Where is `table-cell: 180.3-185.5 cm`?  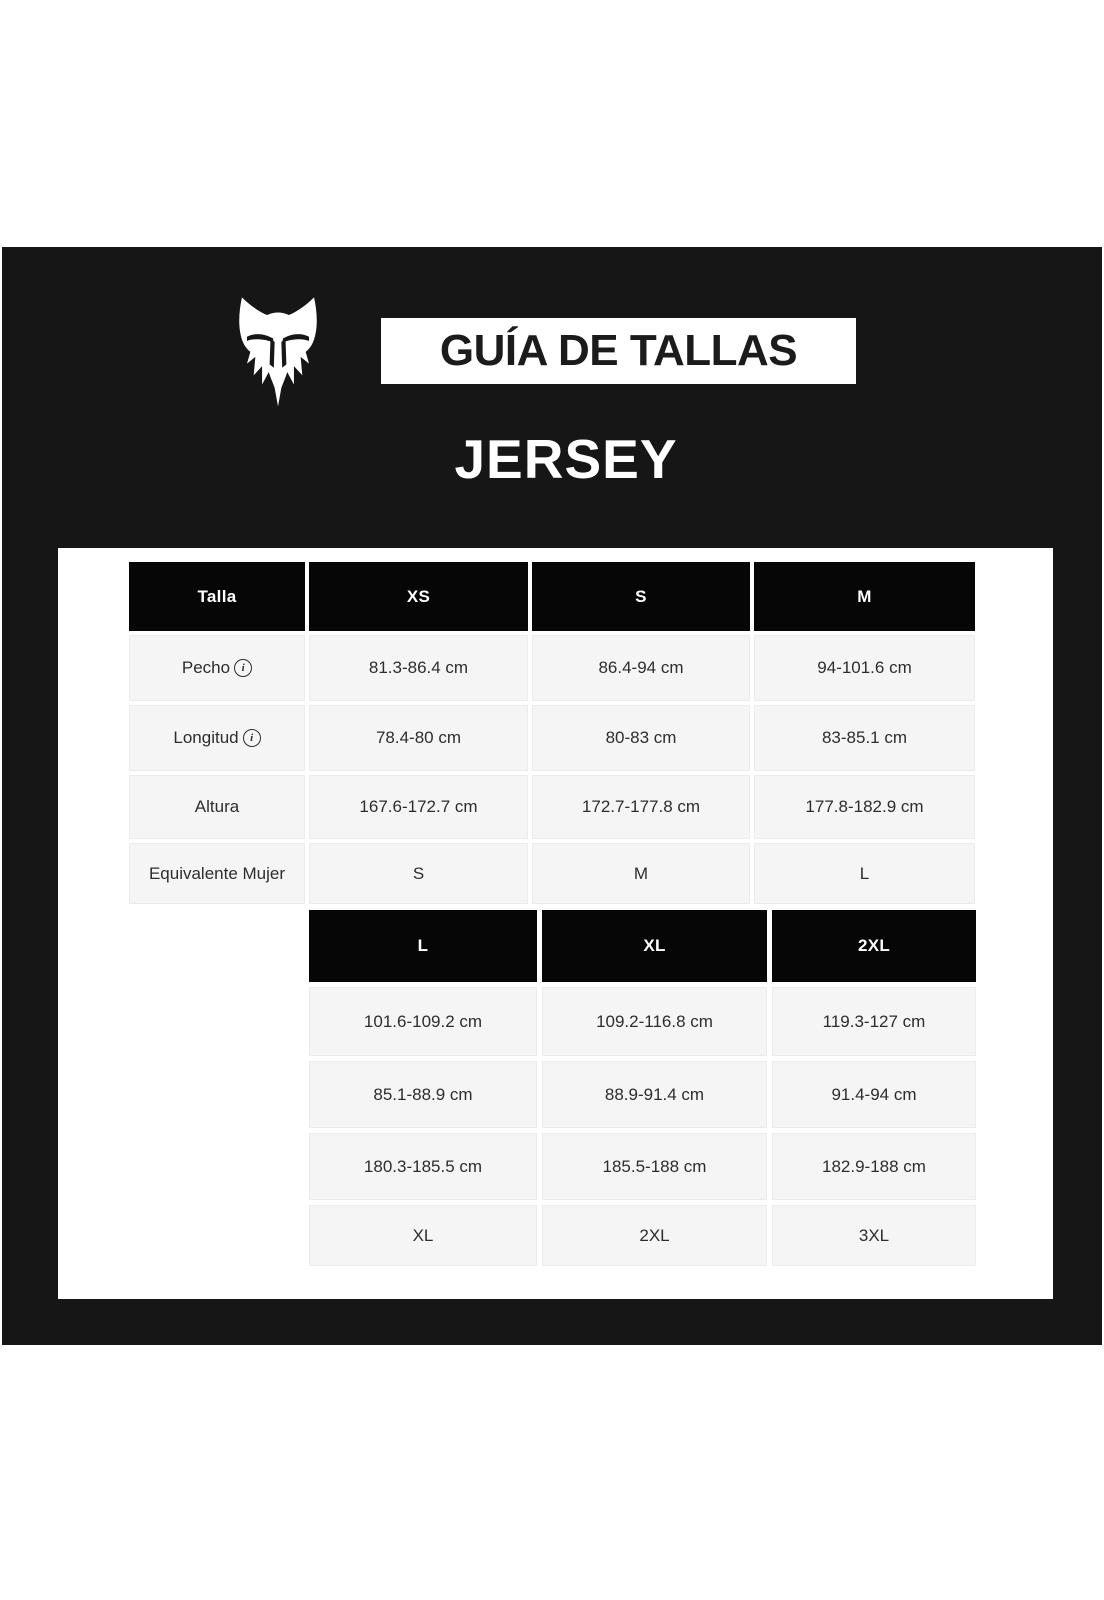
table-cell: 180.3-185.5 cm is located at coordinates (423, 1166).